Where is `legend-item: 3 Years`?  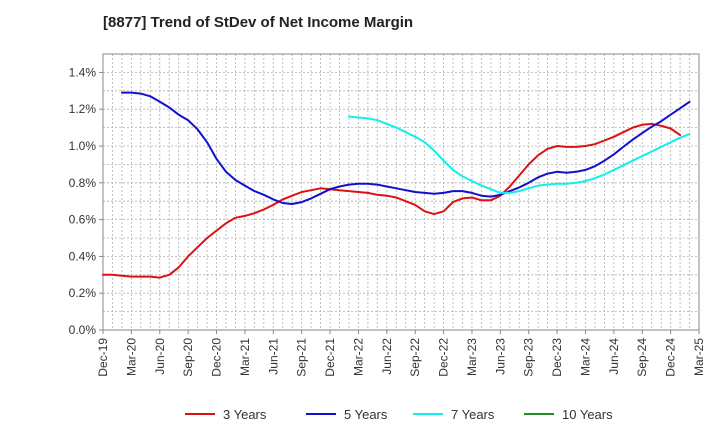 legend-item: 3 Years is located at coordinates (226, 414).